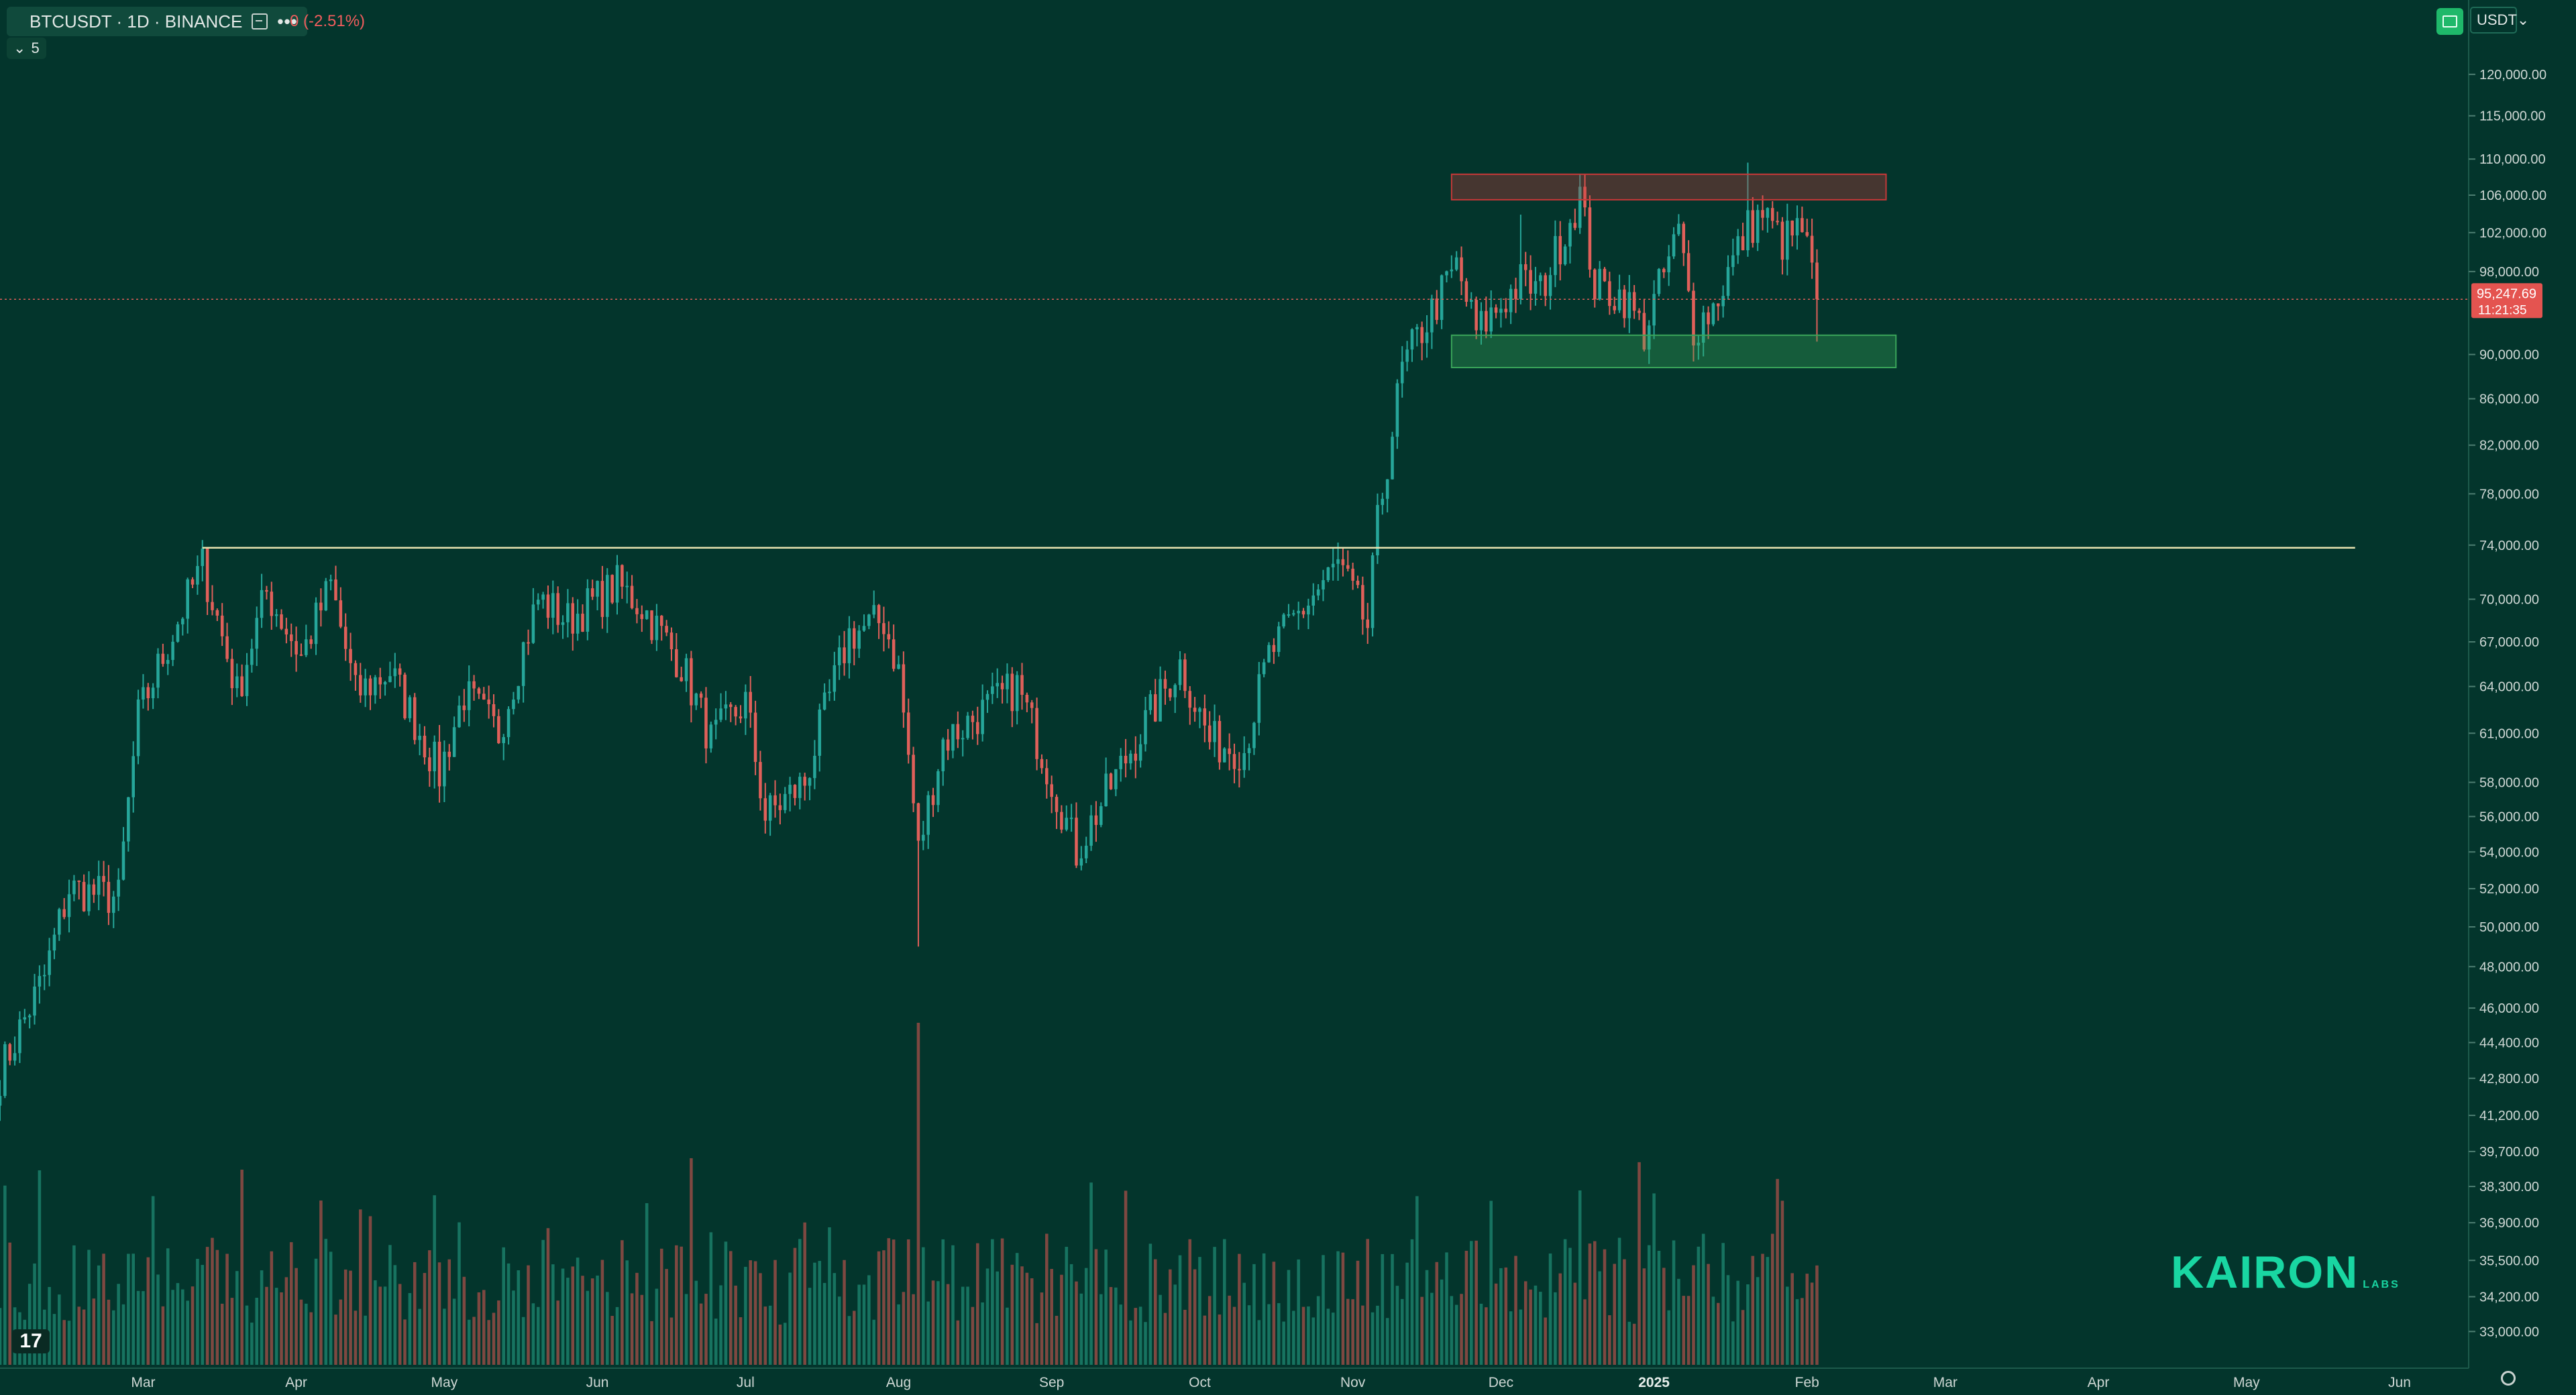  I want to click on resistance-zone, so click(1668, 187).